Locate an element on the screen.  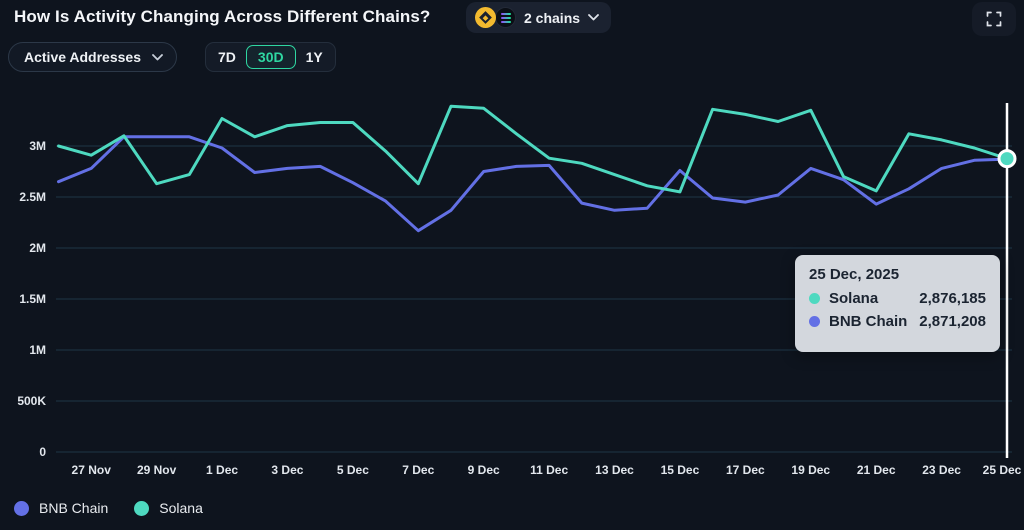
tooltip-series-value: 2,876,185 is located at coordinates (952, 298).